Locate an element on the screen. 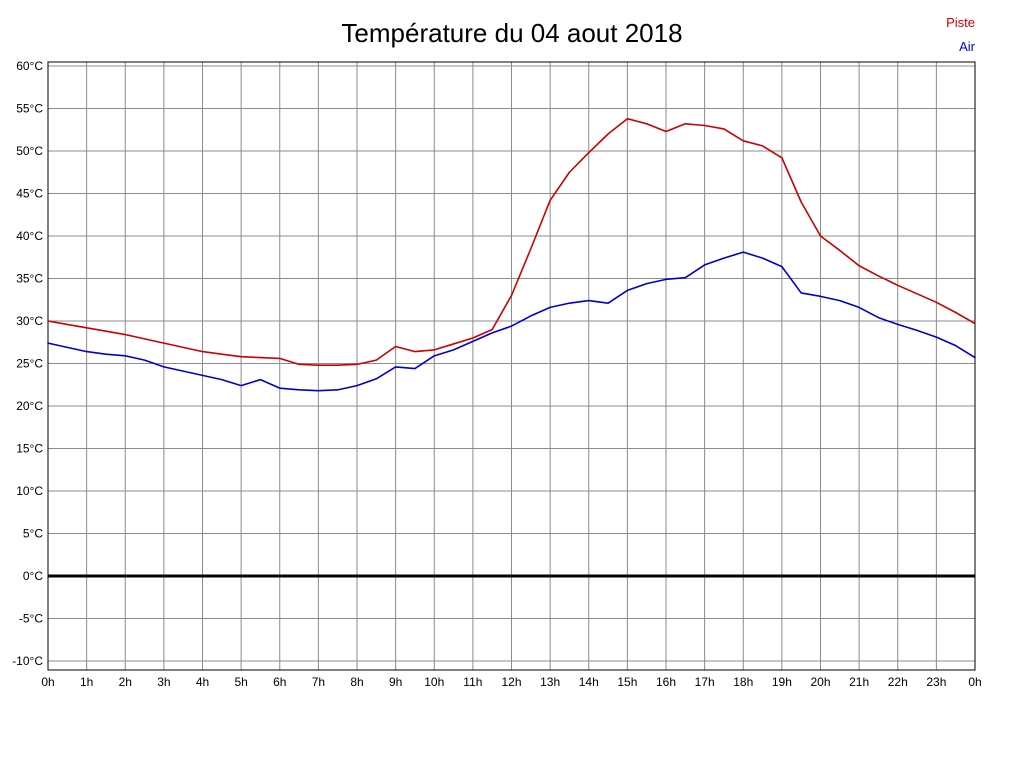  x-tick-label: 3h is located at coordinates (163, 682).